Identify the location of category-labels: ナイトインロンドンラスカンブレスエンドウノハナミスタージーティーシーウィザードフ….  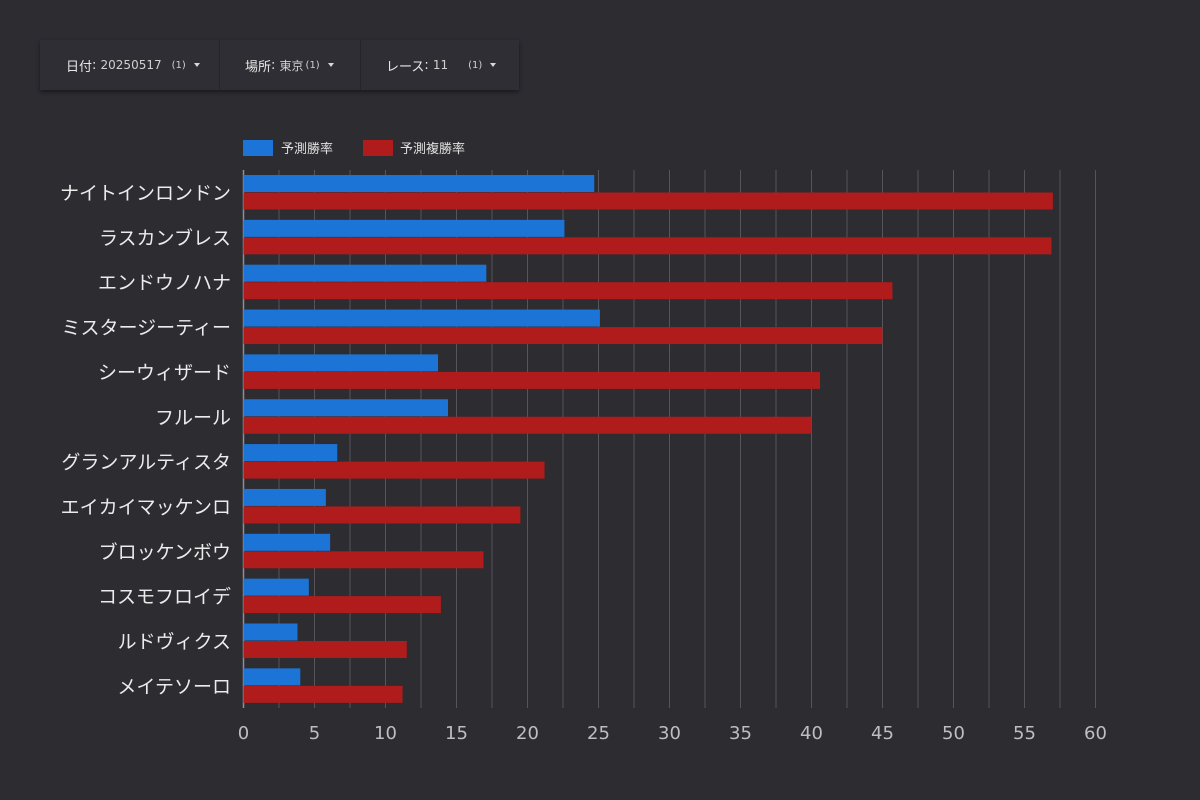
(145, 440).